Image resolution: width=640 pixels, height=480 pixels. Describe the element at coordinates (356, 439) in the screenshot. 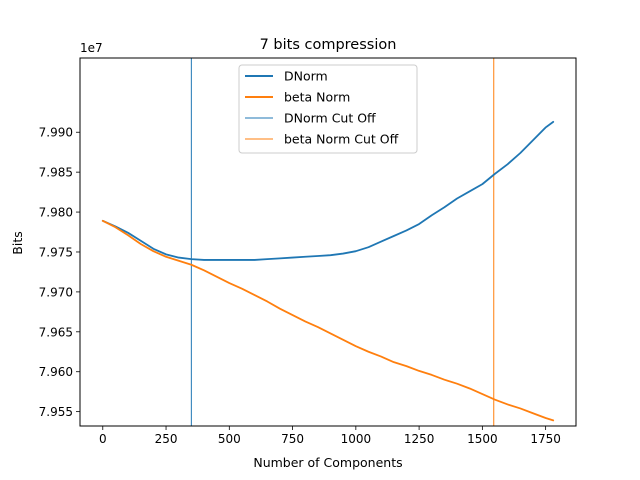

I see `x-tick-label: 1000` at that location.